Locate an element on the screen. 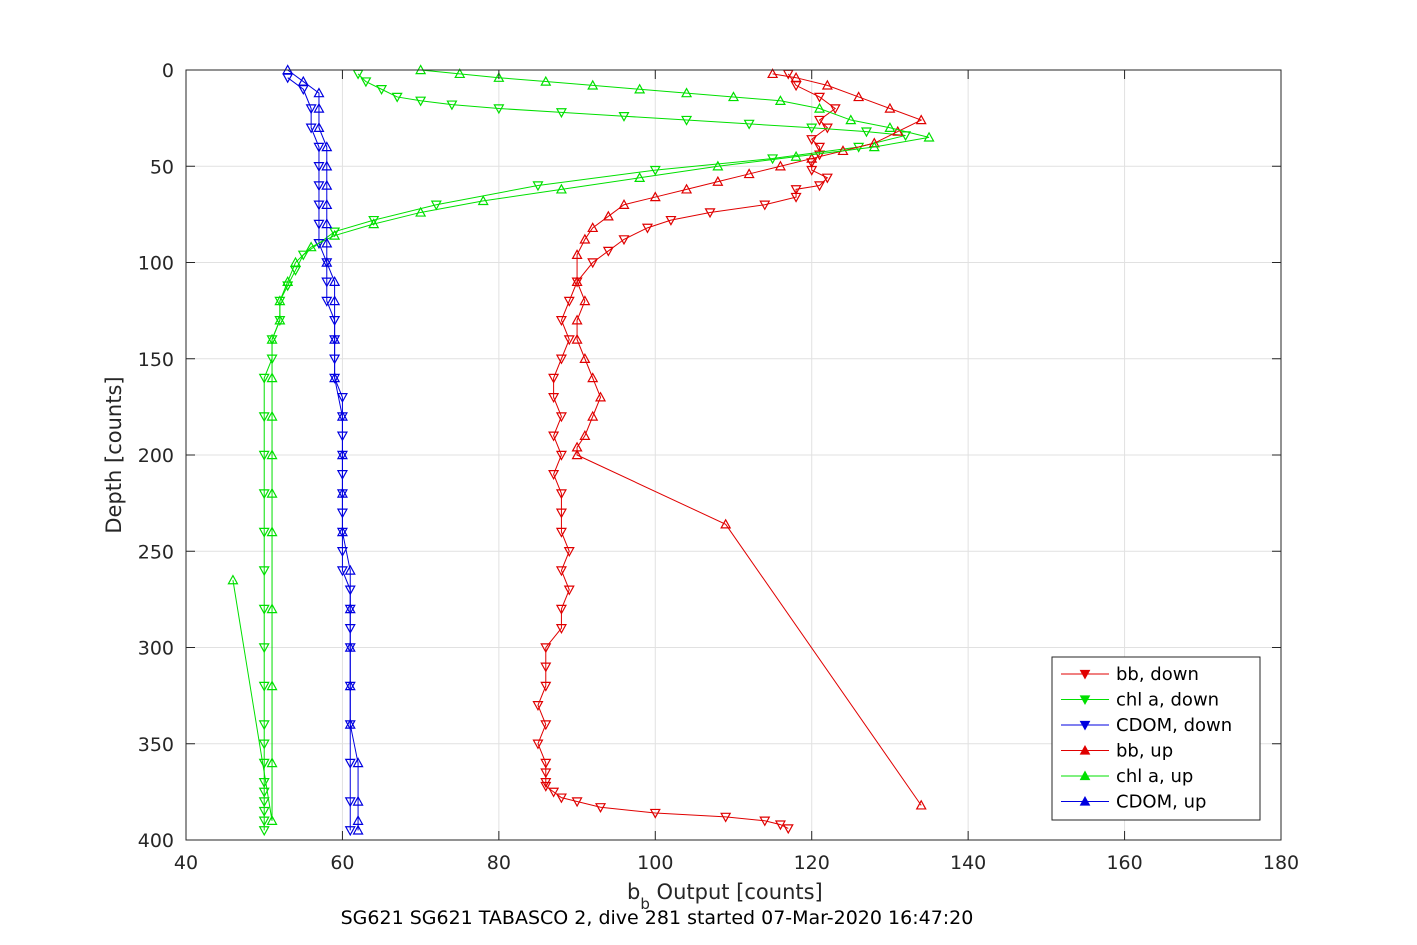 The width and height of the screenshot is (1417, 945). y-tick-label: 200 is located at coordinates (156, 456).